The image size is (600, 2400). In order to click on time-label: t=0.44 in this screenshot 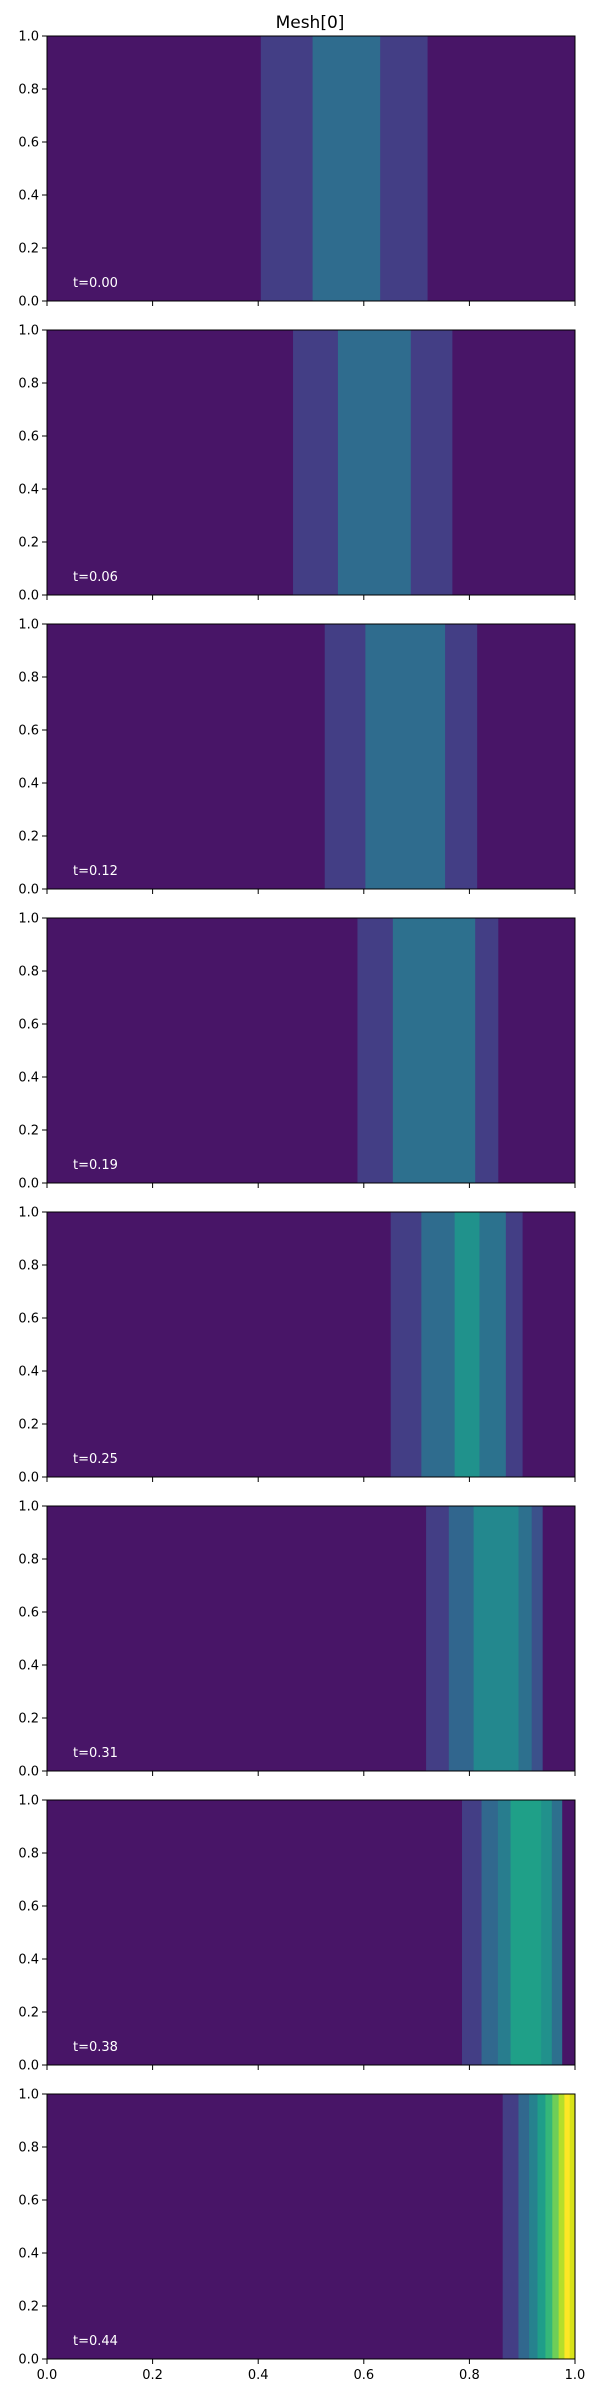, I will do `click(95, 2341)`.